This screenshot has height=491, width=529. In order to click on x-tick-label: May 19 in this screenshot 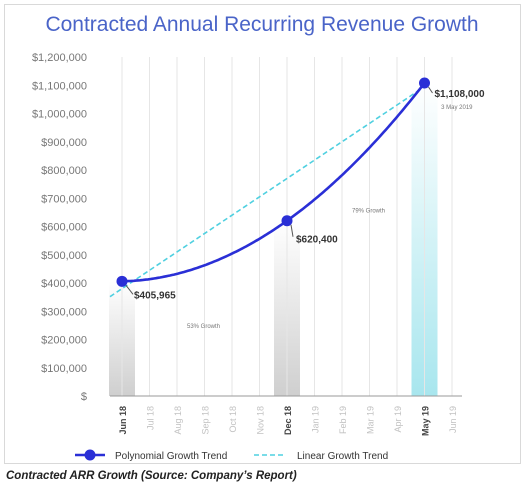, I will do `click(426, 421)`.